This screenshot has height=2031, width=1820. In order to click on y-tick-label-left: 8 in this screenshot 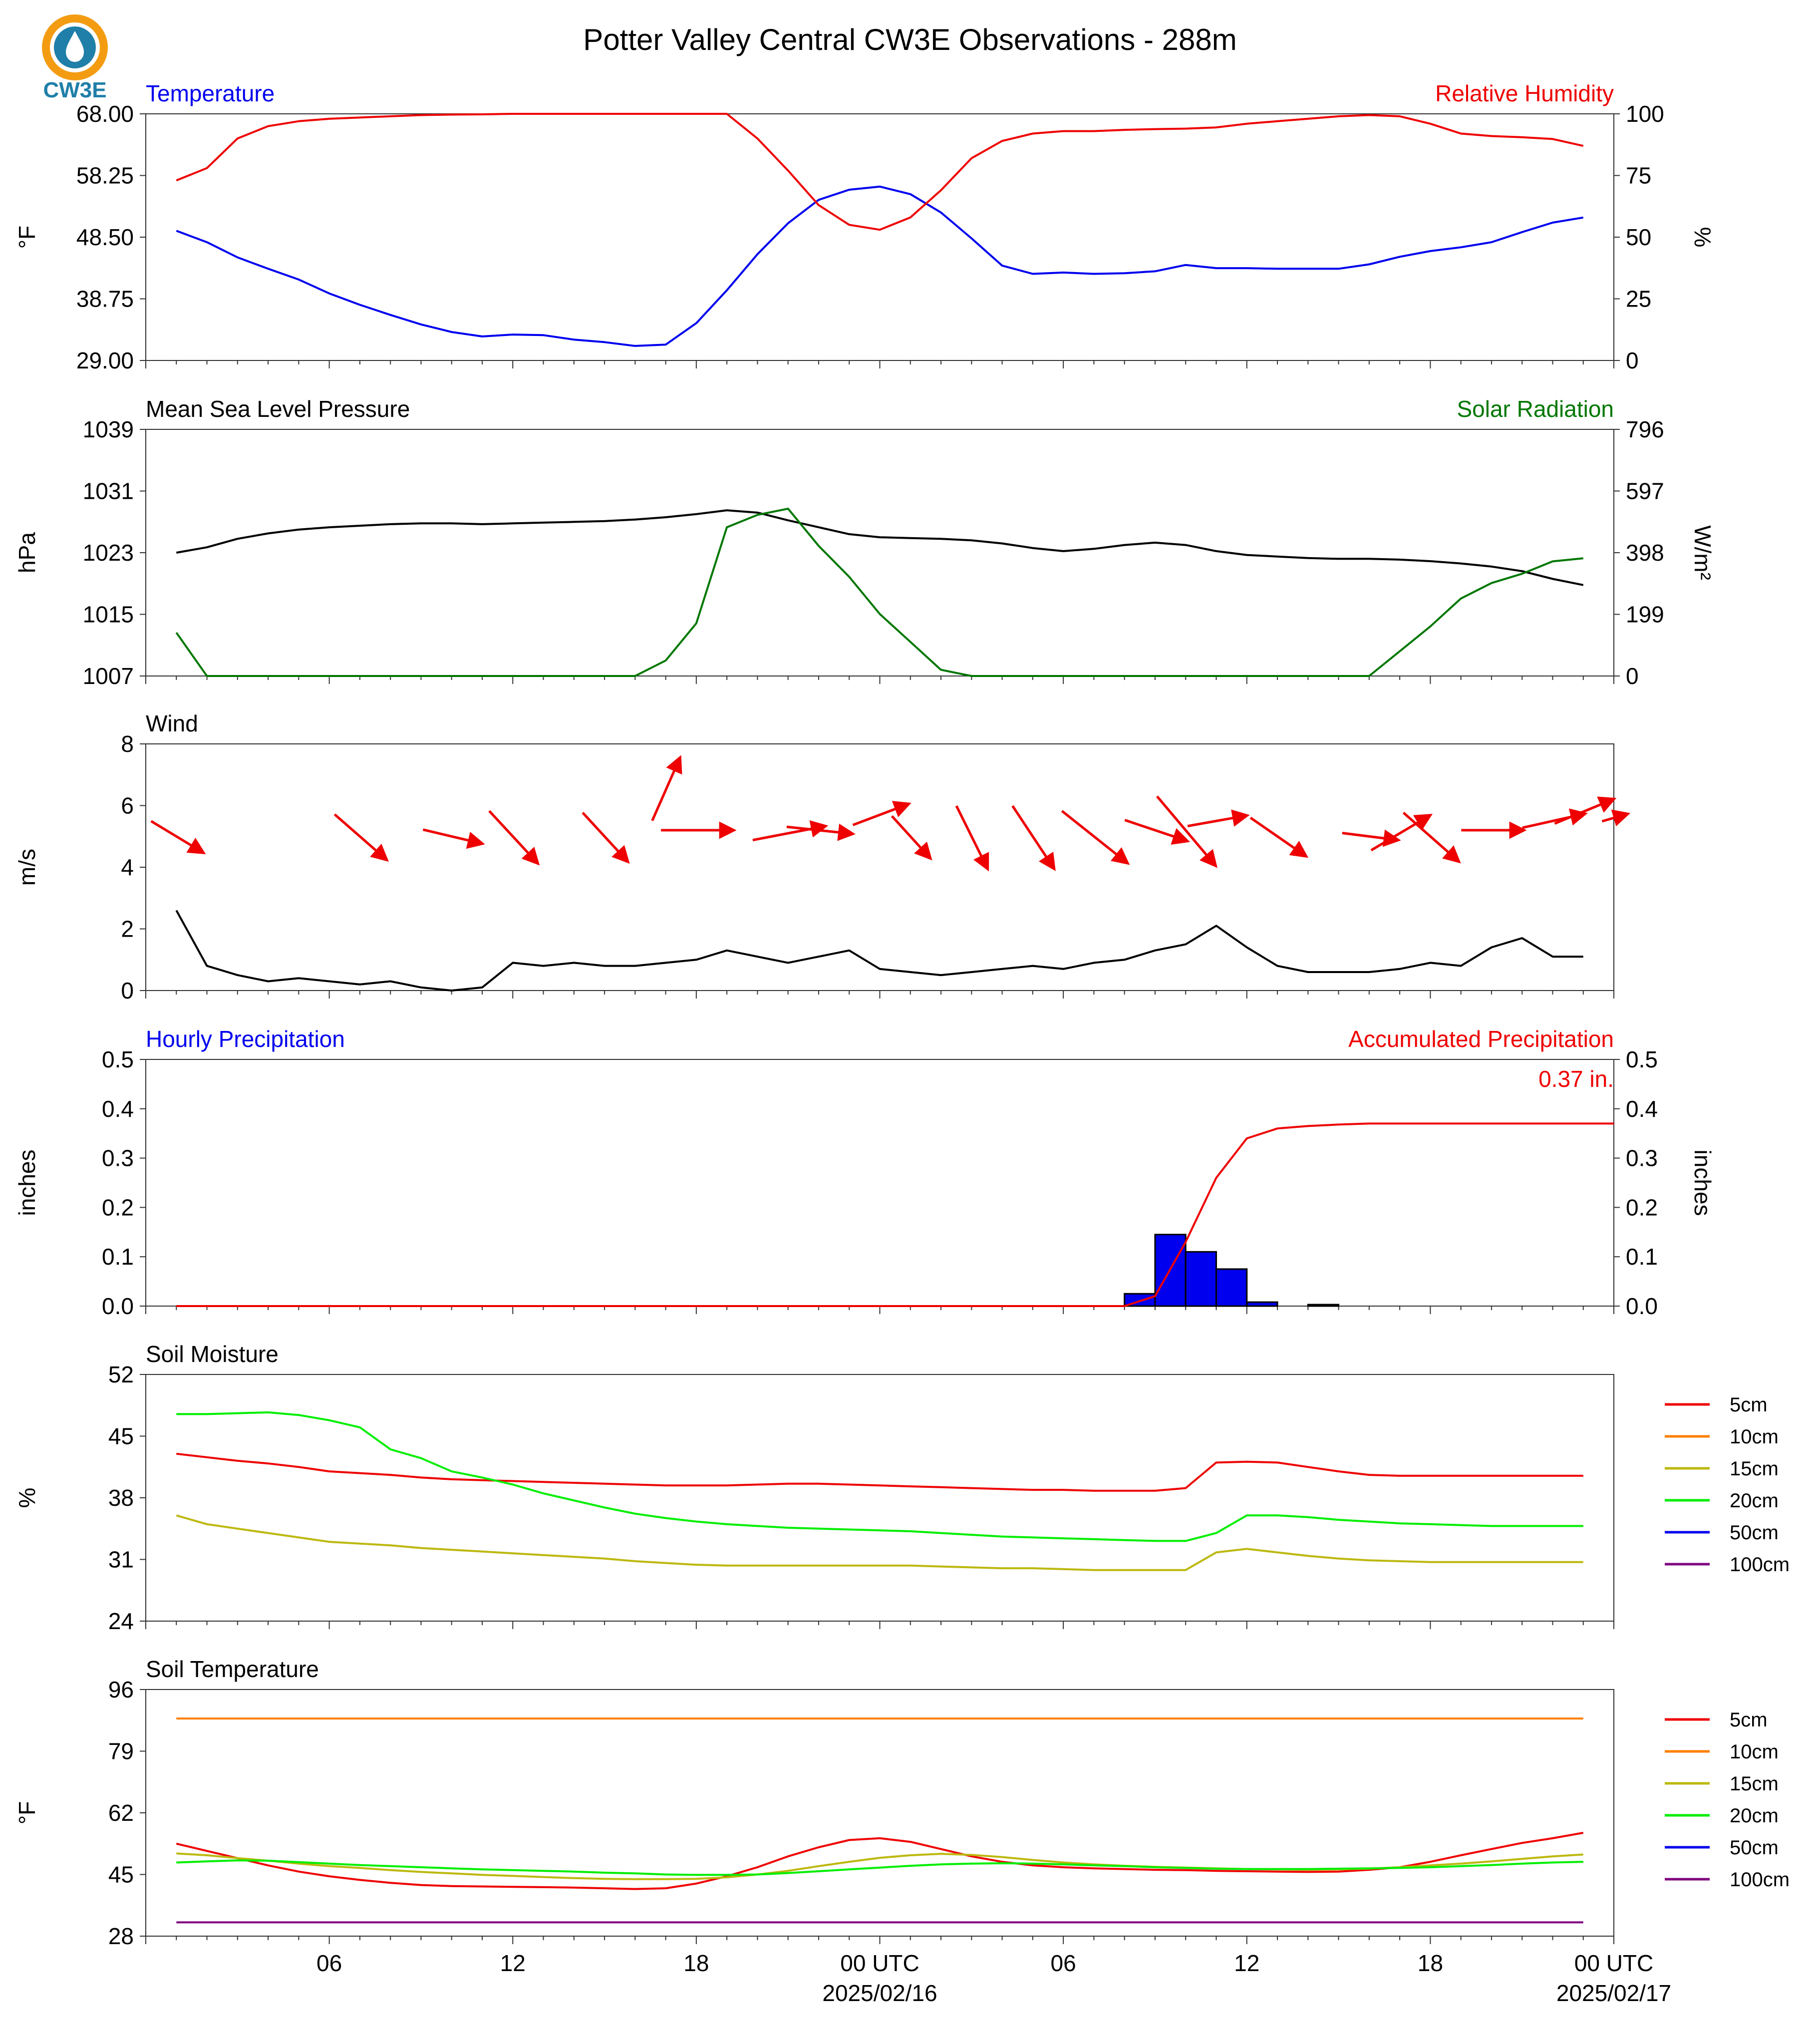, I will do `click(127, 744)`.